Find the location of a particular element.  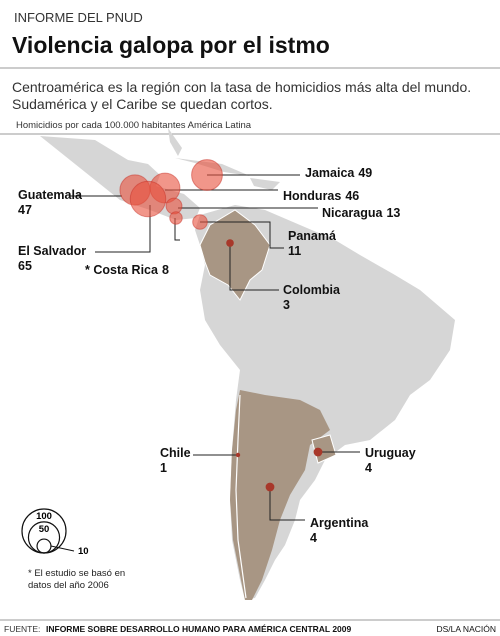

colombia-shape is located at coordinates (235, 255).